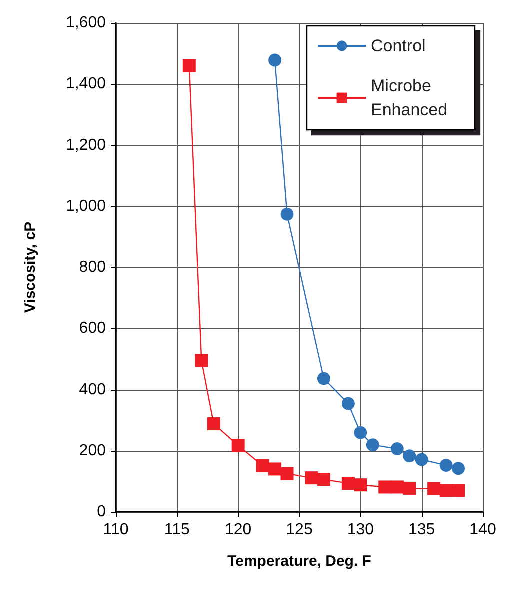  I want to click on y-tick-label: 1,600, so click(86, 23).